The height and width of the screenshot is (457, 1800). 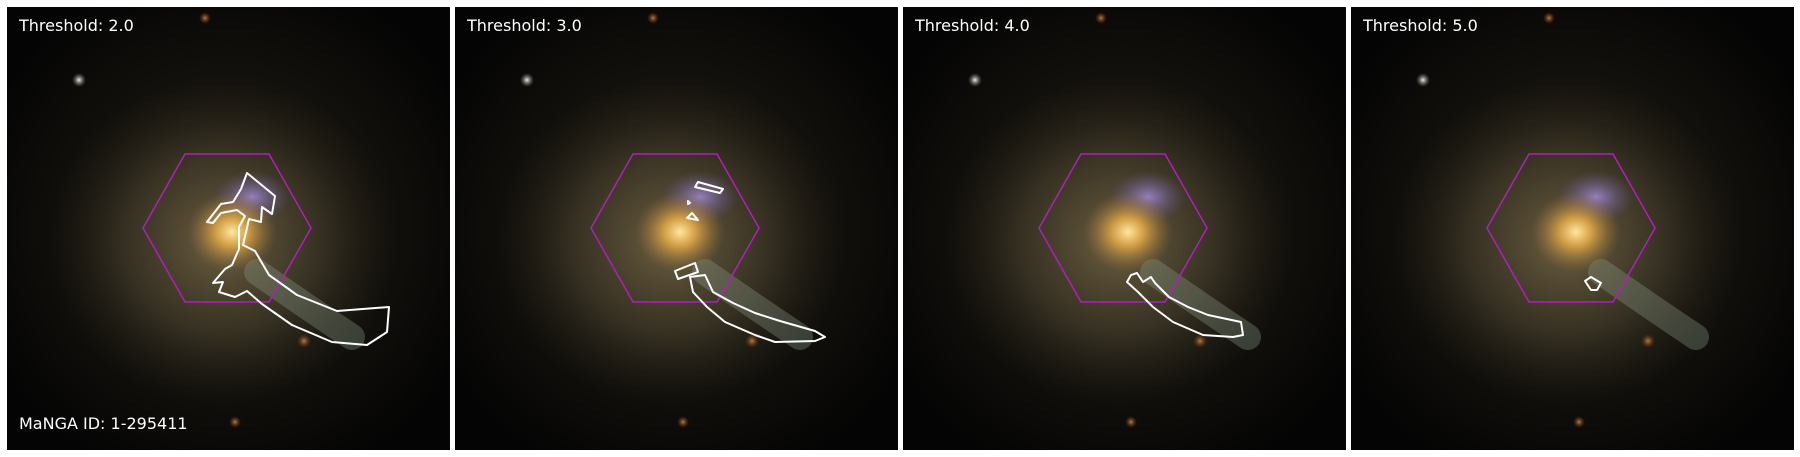 What do you see at coordinates (1420, 25) in the screenshot?
I see `threshold-label: Threshold: 5.0` at bounding box center [1420, 25].